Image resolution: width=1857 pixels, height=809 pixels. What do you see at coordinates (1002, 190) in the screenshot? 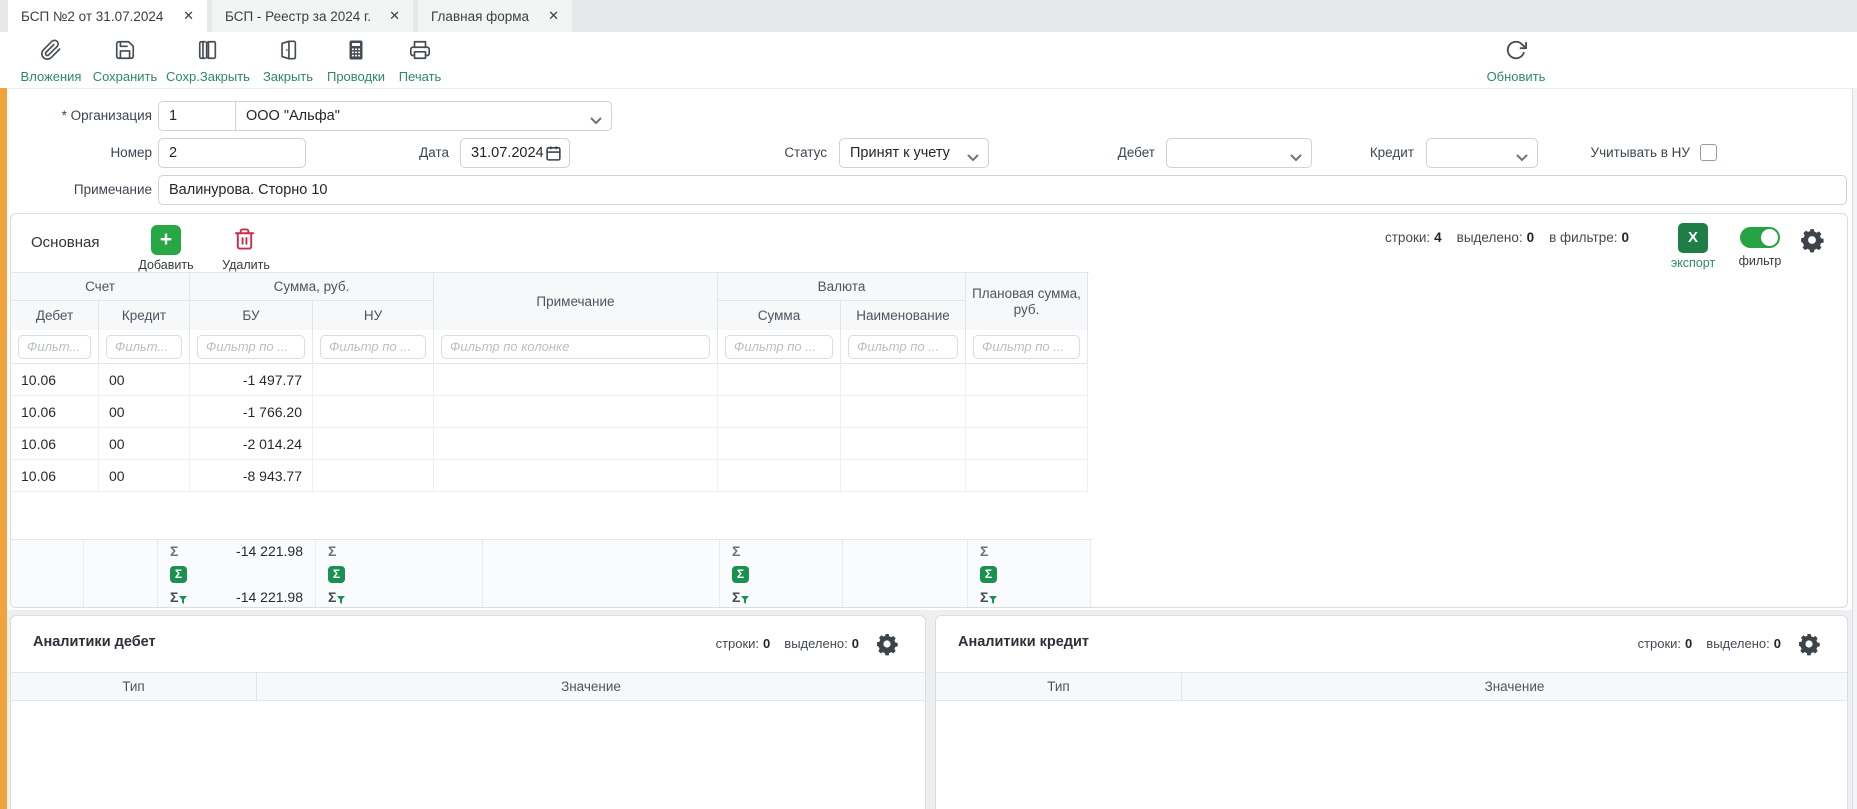
I see `note-input` at bounding box center [1002, 190].